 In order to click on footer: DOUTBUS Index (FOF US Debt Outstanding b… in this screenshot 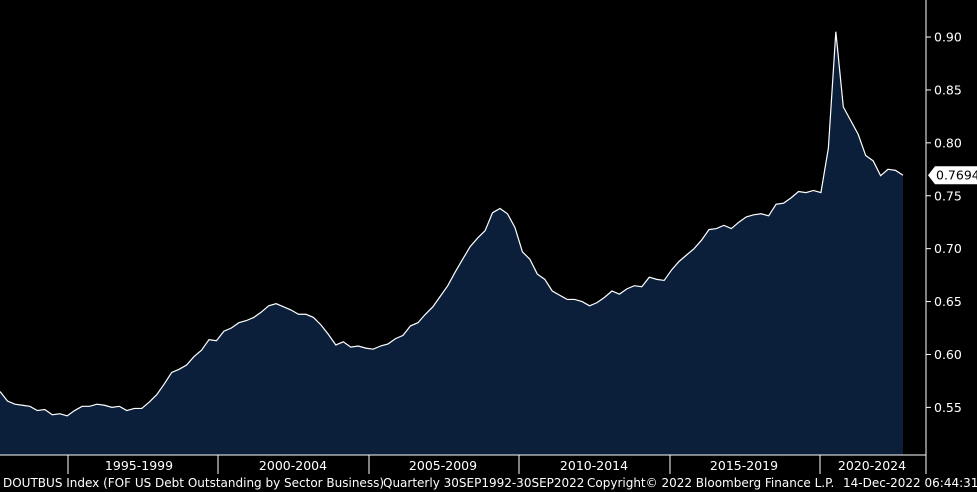, I will do `click(490, 483)`.